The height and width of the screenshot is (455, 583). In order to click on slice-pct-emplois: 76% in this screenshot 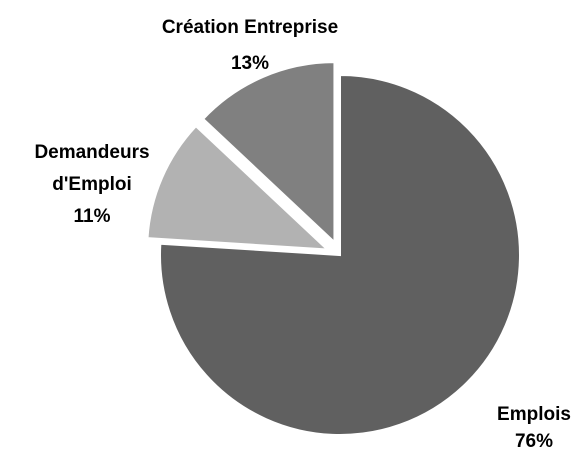, I will do `click(534, 441)`.